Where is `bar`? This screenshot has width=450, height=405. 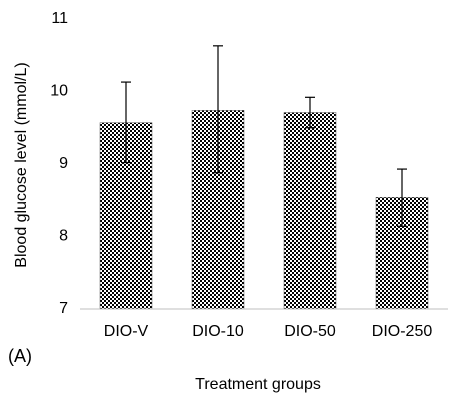 bar is located at coordinates (310, 211).